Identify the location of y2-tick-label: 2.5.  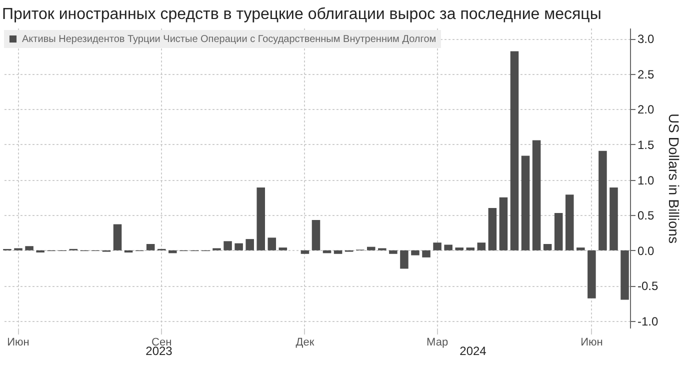
(646, 74).